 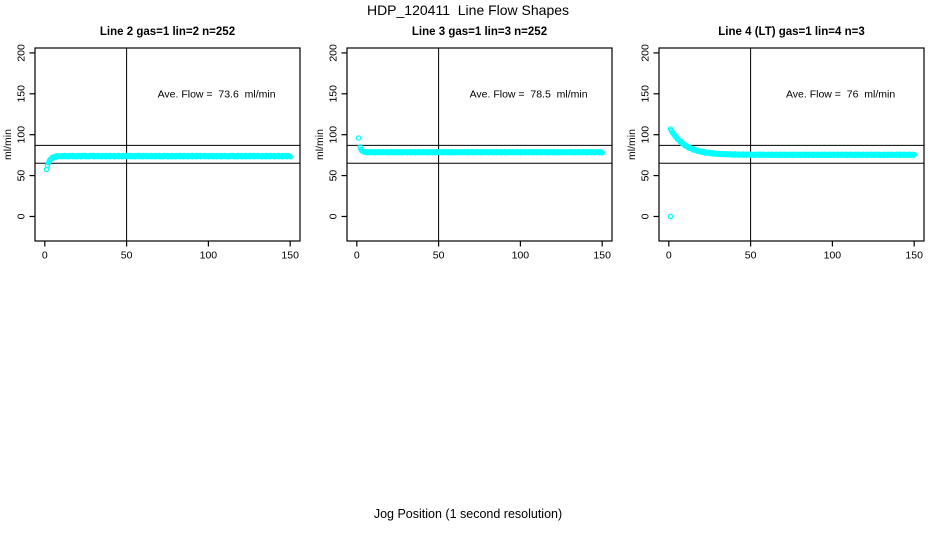 What do you see at coordinates (468, 514) in the screenshot?
I see `x-axis-label: Jog Position (1 second resolution)` at bounding box center [468, 514].